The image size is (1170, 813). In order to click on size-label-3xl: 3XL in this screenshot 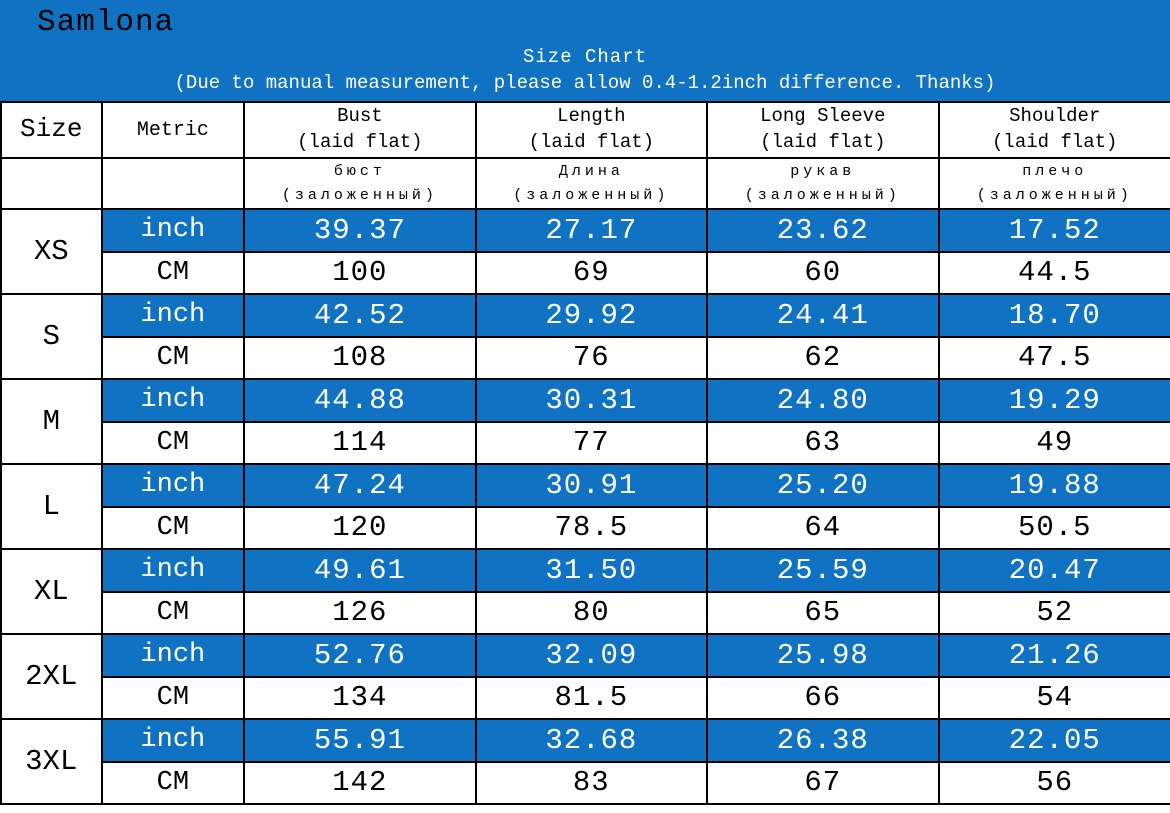, I will do `click(51, 761)`.